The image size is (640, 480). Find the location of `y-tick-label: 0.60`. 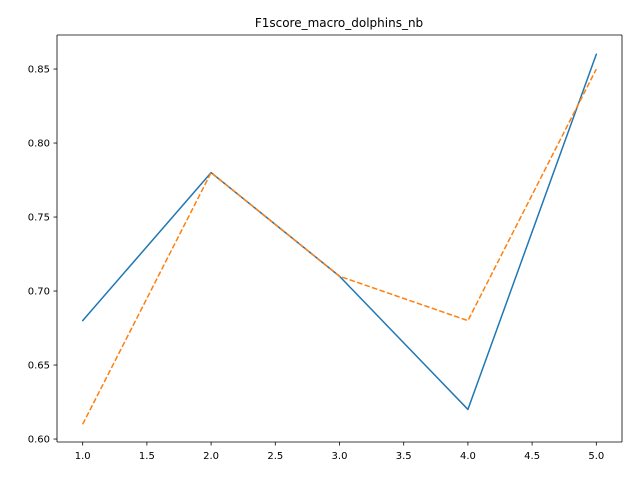

y-tick-label: 0.60 is located at coordinates (39, 440).